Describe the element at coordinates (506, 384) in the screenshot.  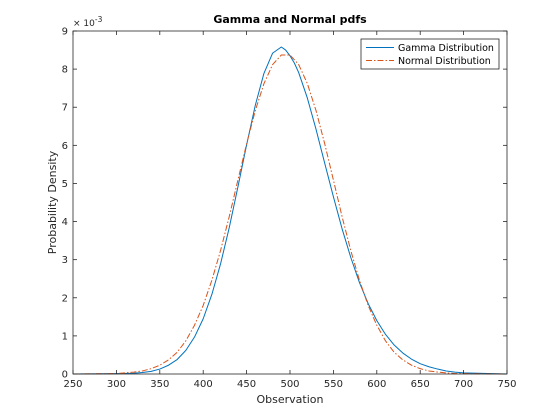
I see `x-tick-label: 750` at that location.